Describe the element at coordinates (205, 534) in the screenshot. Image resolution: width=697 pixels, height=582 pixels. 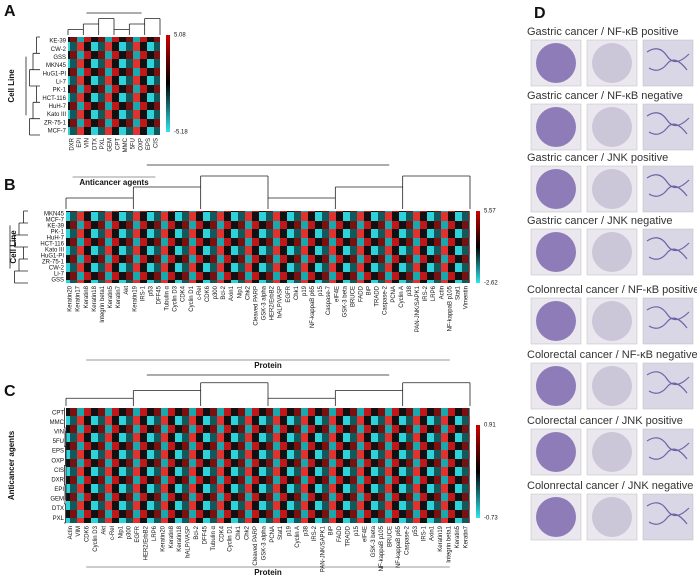
I see `column-label: DFF45` at that location.